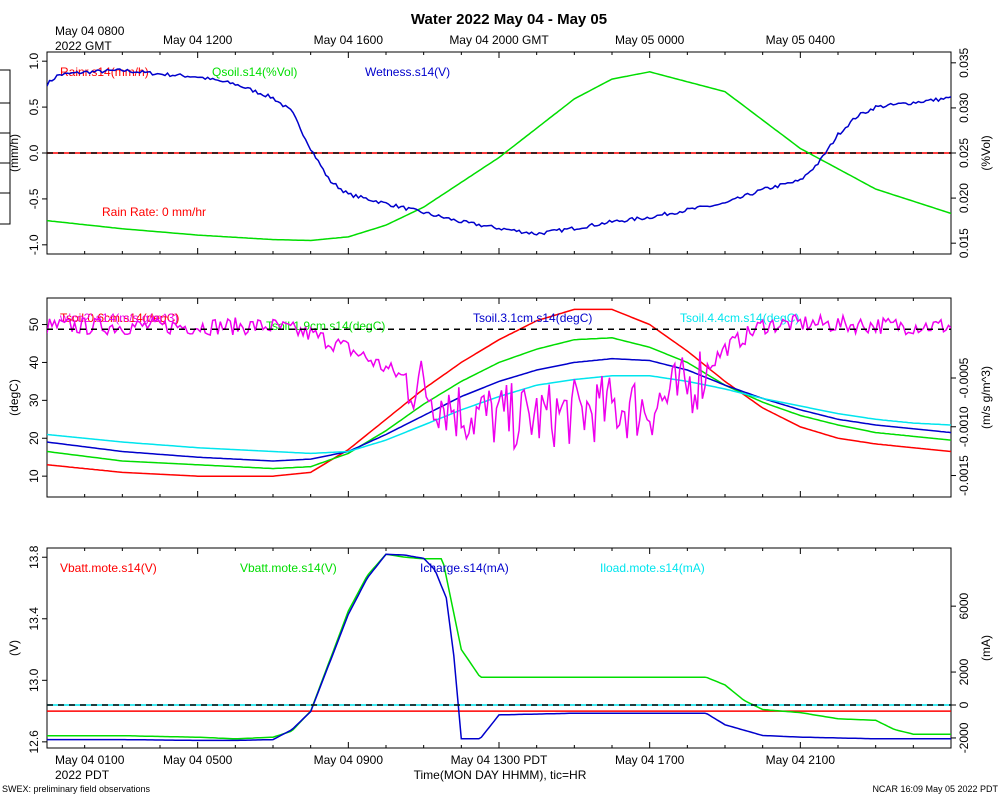 The width and height of the screenshot is (1000, 800). I want to click on bottom-time-tick-label: May 04 0900, so click(349, 760).